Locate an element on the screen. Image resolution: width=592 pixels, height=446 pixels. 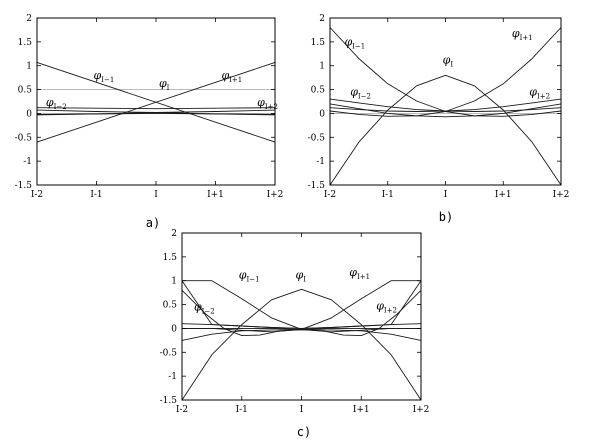
panel-caption: a) is located at coordinates (153, 223).